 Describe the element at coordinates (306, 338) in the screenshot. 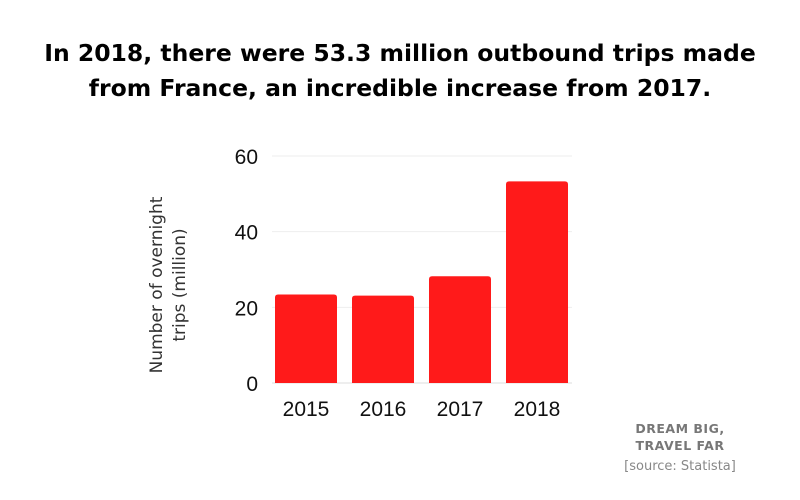

I see `bar-2015` at that location.